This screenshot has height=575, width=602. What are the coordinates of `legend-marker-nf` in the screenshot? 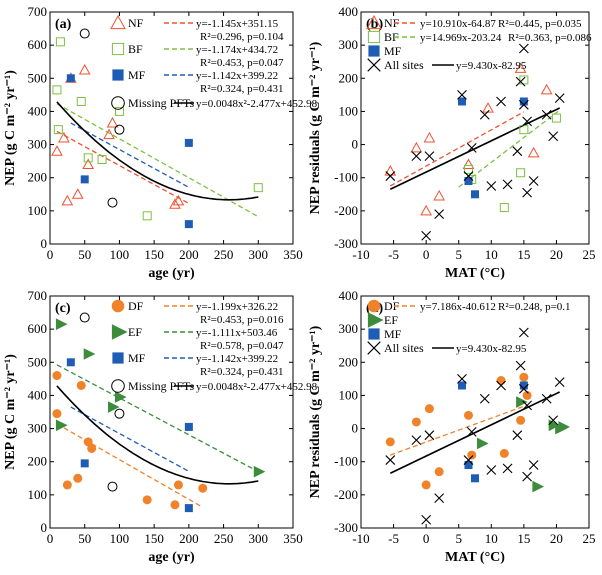 It's located at (374, 22).